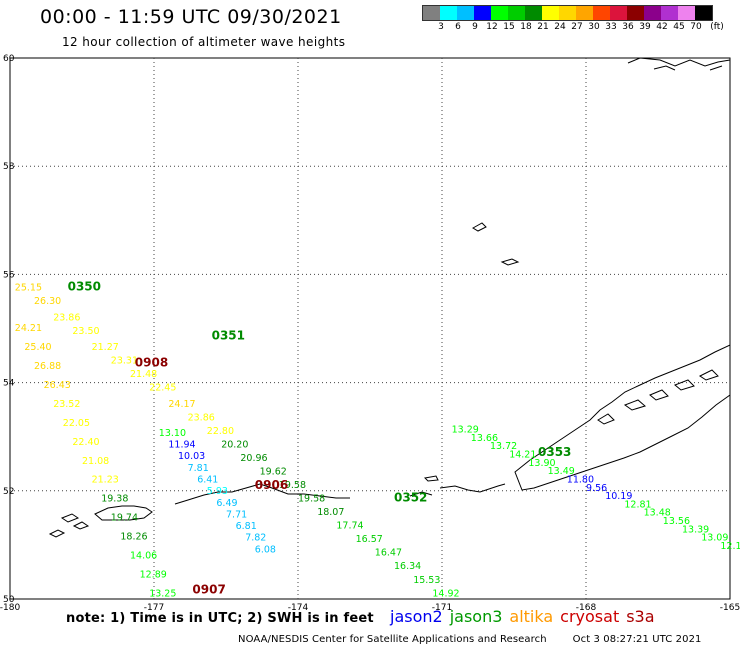 This screenshot has height=650, width=740. I want to click on colorbar-label: 12, so click(492, 27).